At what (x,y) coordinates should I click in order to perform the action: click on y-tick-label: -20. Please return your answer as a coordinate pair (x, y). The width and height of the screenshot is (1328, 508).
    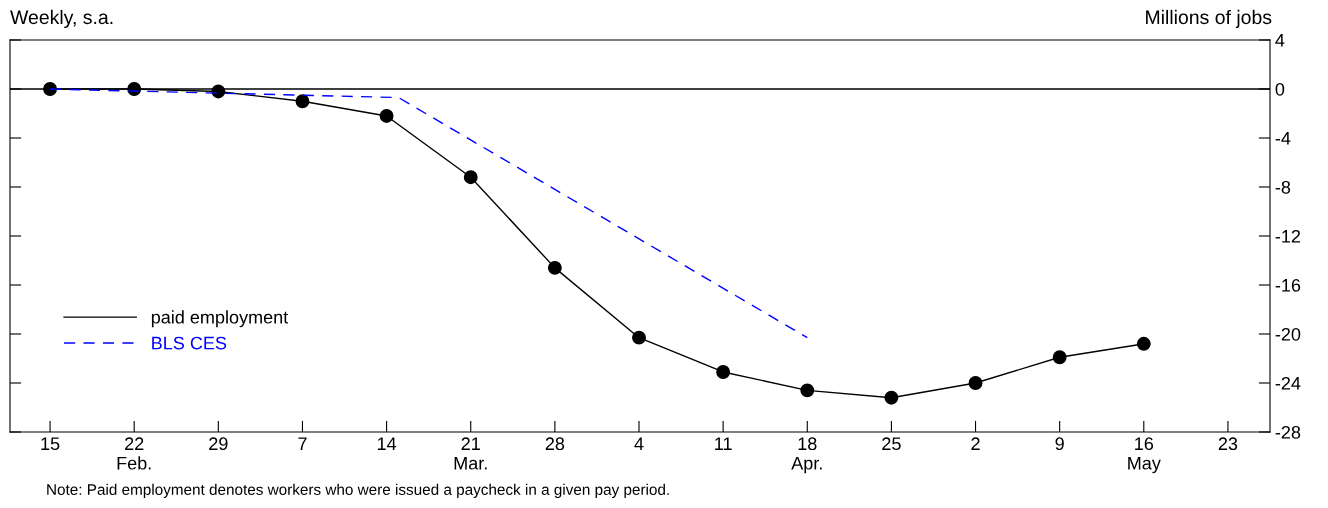
    Looking at the image, I should click on (1288, 334).